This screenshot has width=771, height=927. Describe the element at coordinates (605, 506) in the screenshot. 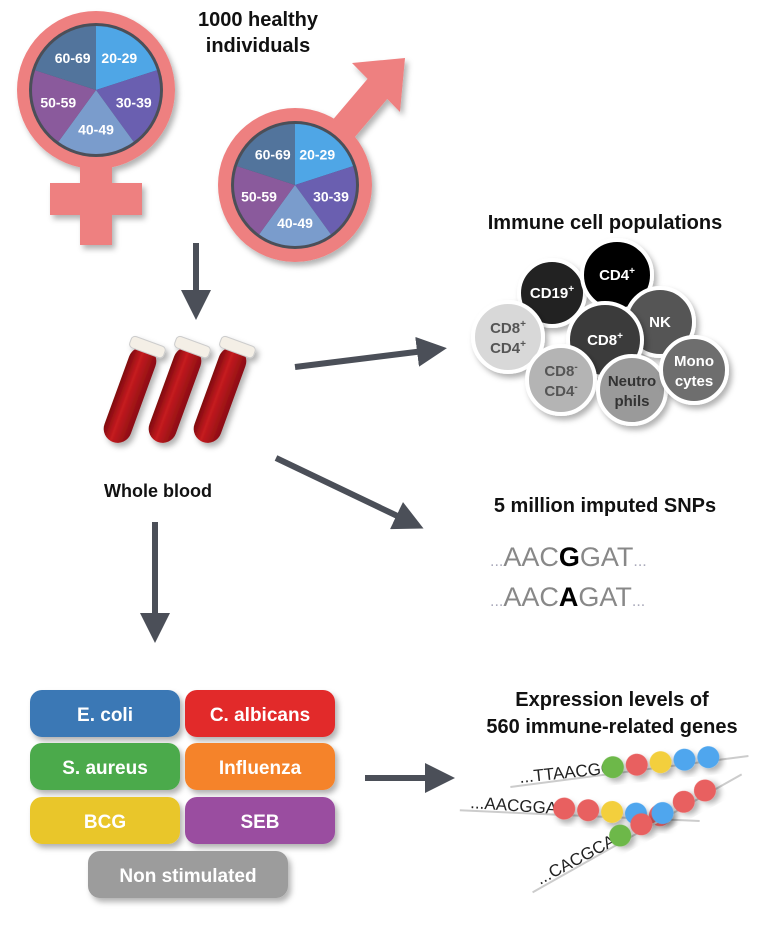

I see `snps-title: 5 million imputed SNPs` at that location.